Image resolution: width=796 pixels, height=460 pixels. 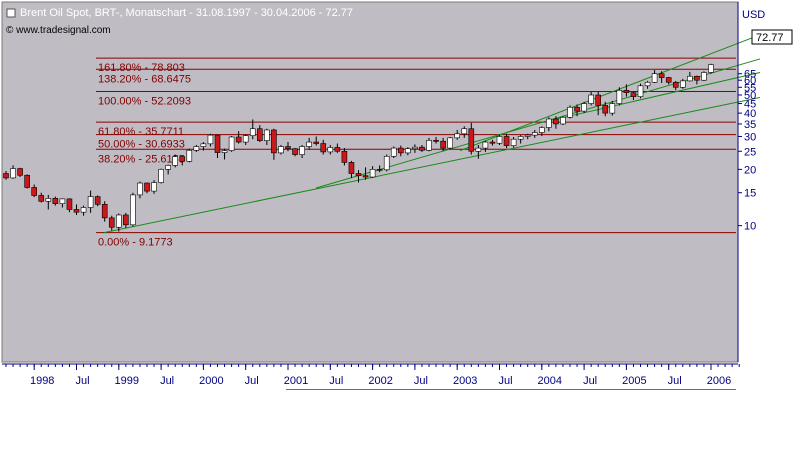 I want to click on trend-line, so click(x=610, y=93).